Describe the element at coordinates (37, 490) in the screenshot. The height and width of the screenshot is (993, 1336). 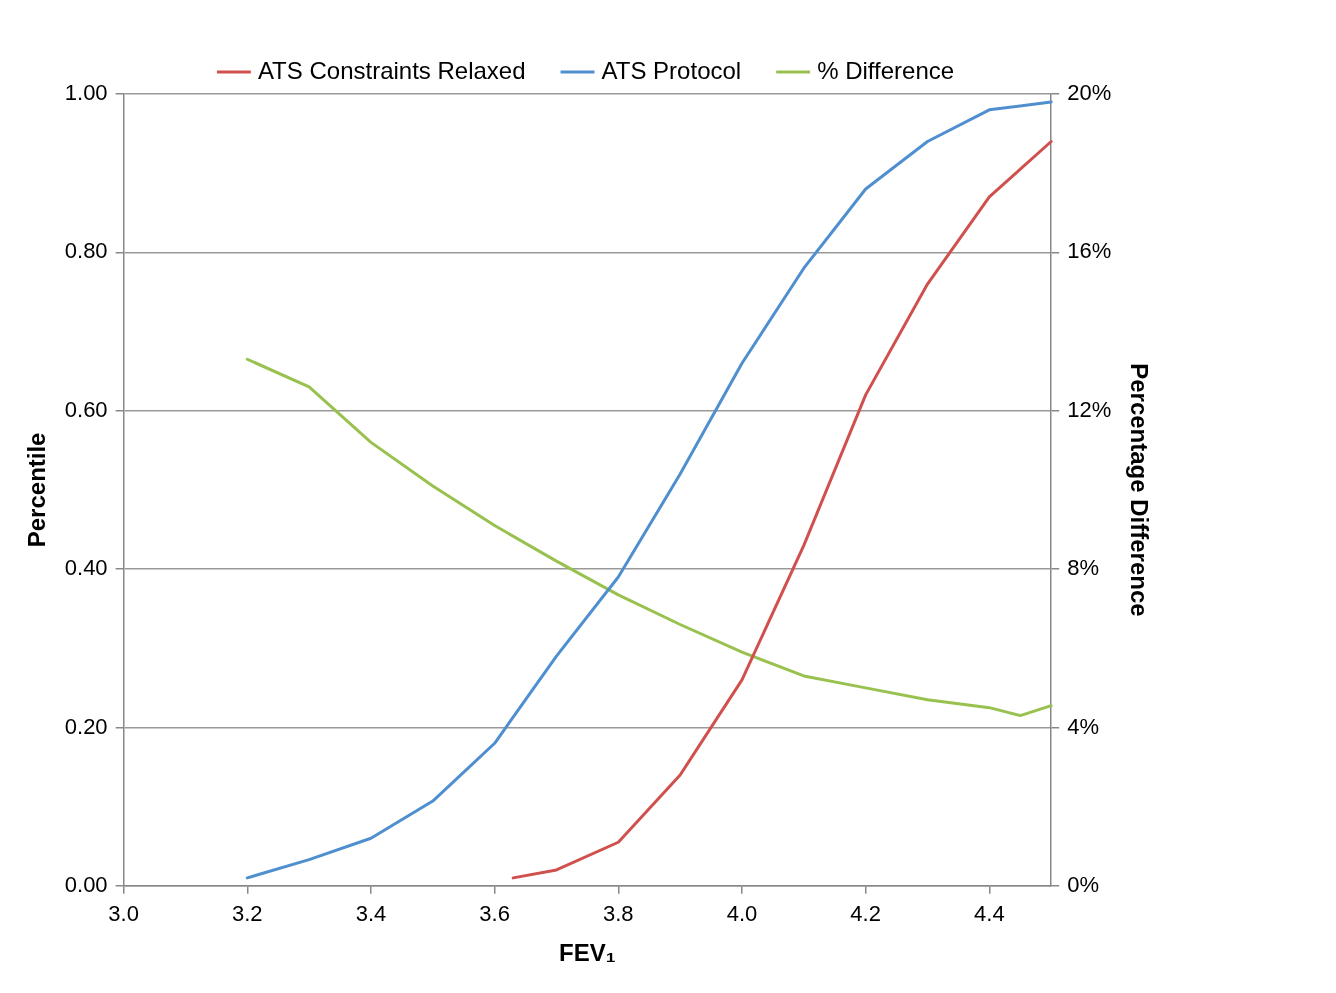
I see `y-axis-title: Percentile` at that location.